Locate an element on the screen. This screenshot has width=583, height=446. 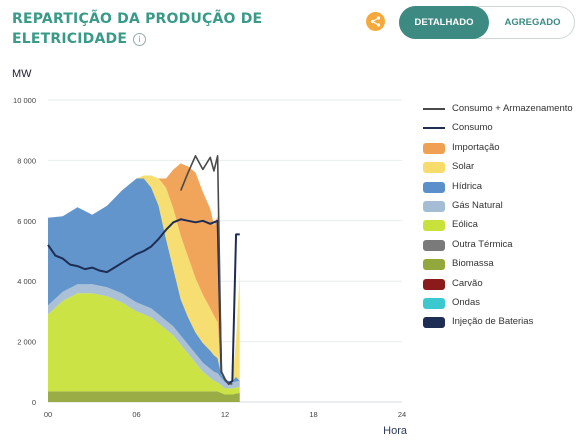
share-icon is located at coordinates (375, 21).